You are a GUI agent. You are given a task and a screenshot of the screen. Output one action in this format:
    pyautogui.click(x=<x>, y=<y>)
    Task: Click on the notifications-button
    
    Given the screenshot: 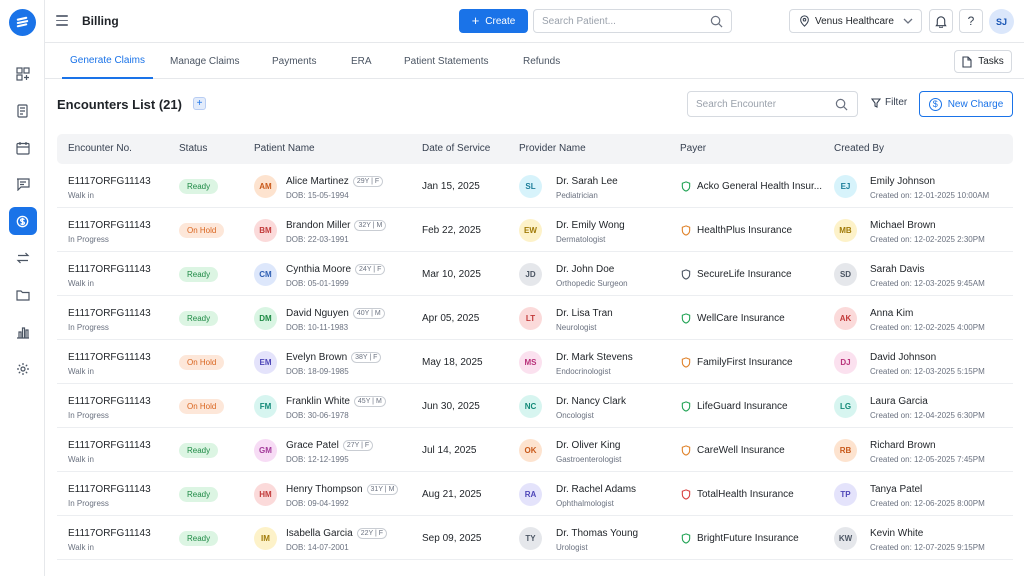 What is the action you would take?
    pyautogui.click(x=941, y=21)
    